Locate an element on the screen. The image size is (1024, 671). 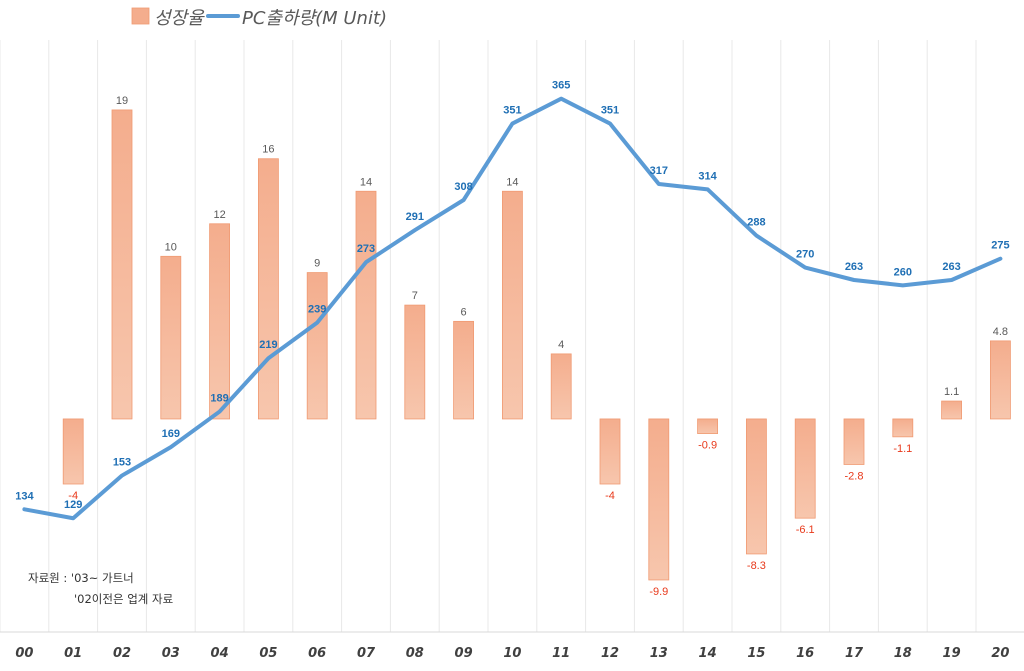
line-label-03: 169 is located at coordinates (171, 434).